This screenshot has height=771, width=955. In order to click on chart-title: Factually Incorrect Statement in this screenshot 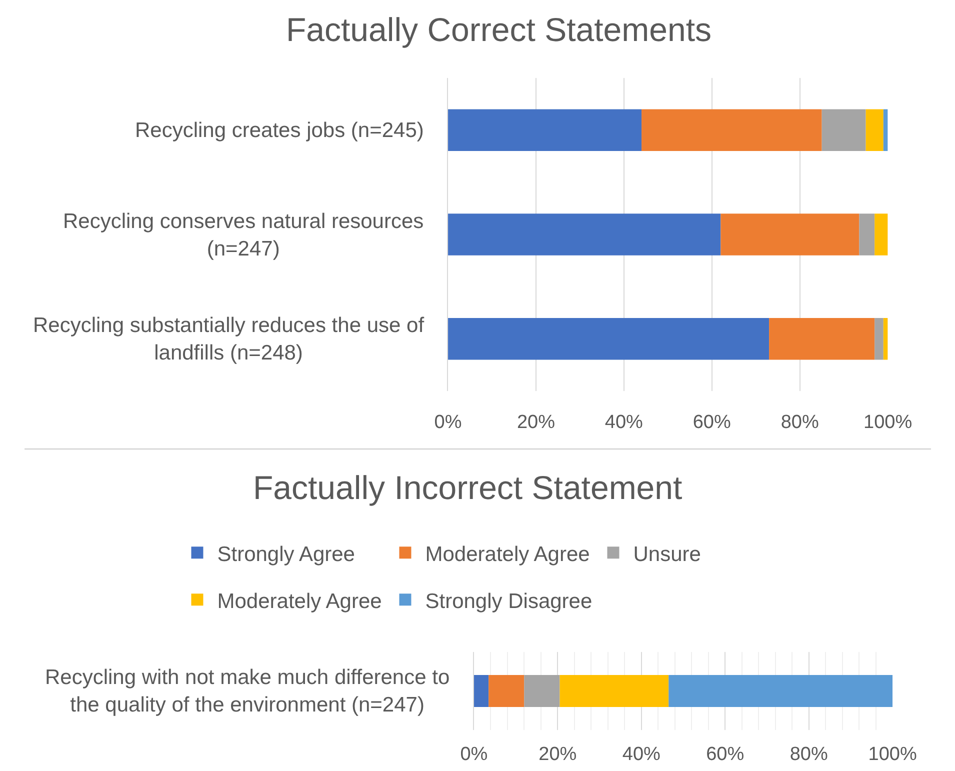, I will do `click(467, 487)`.